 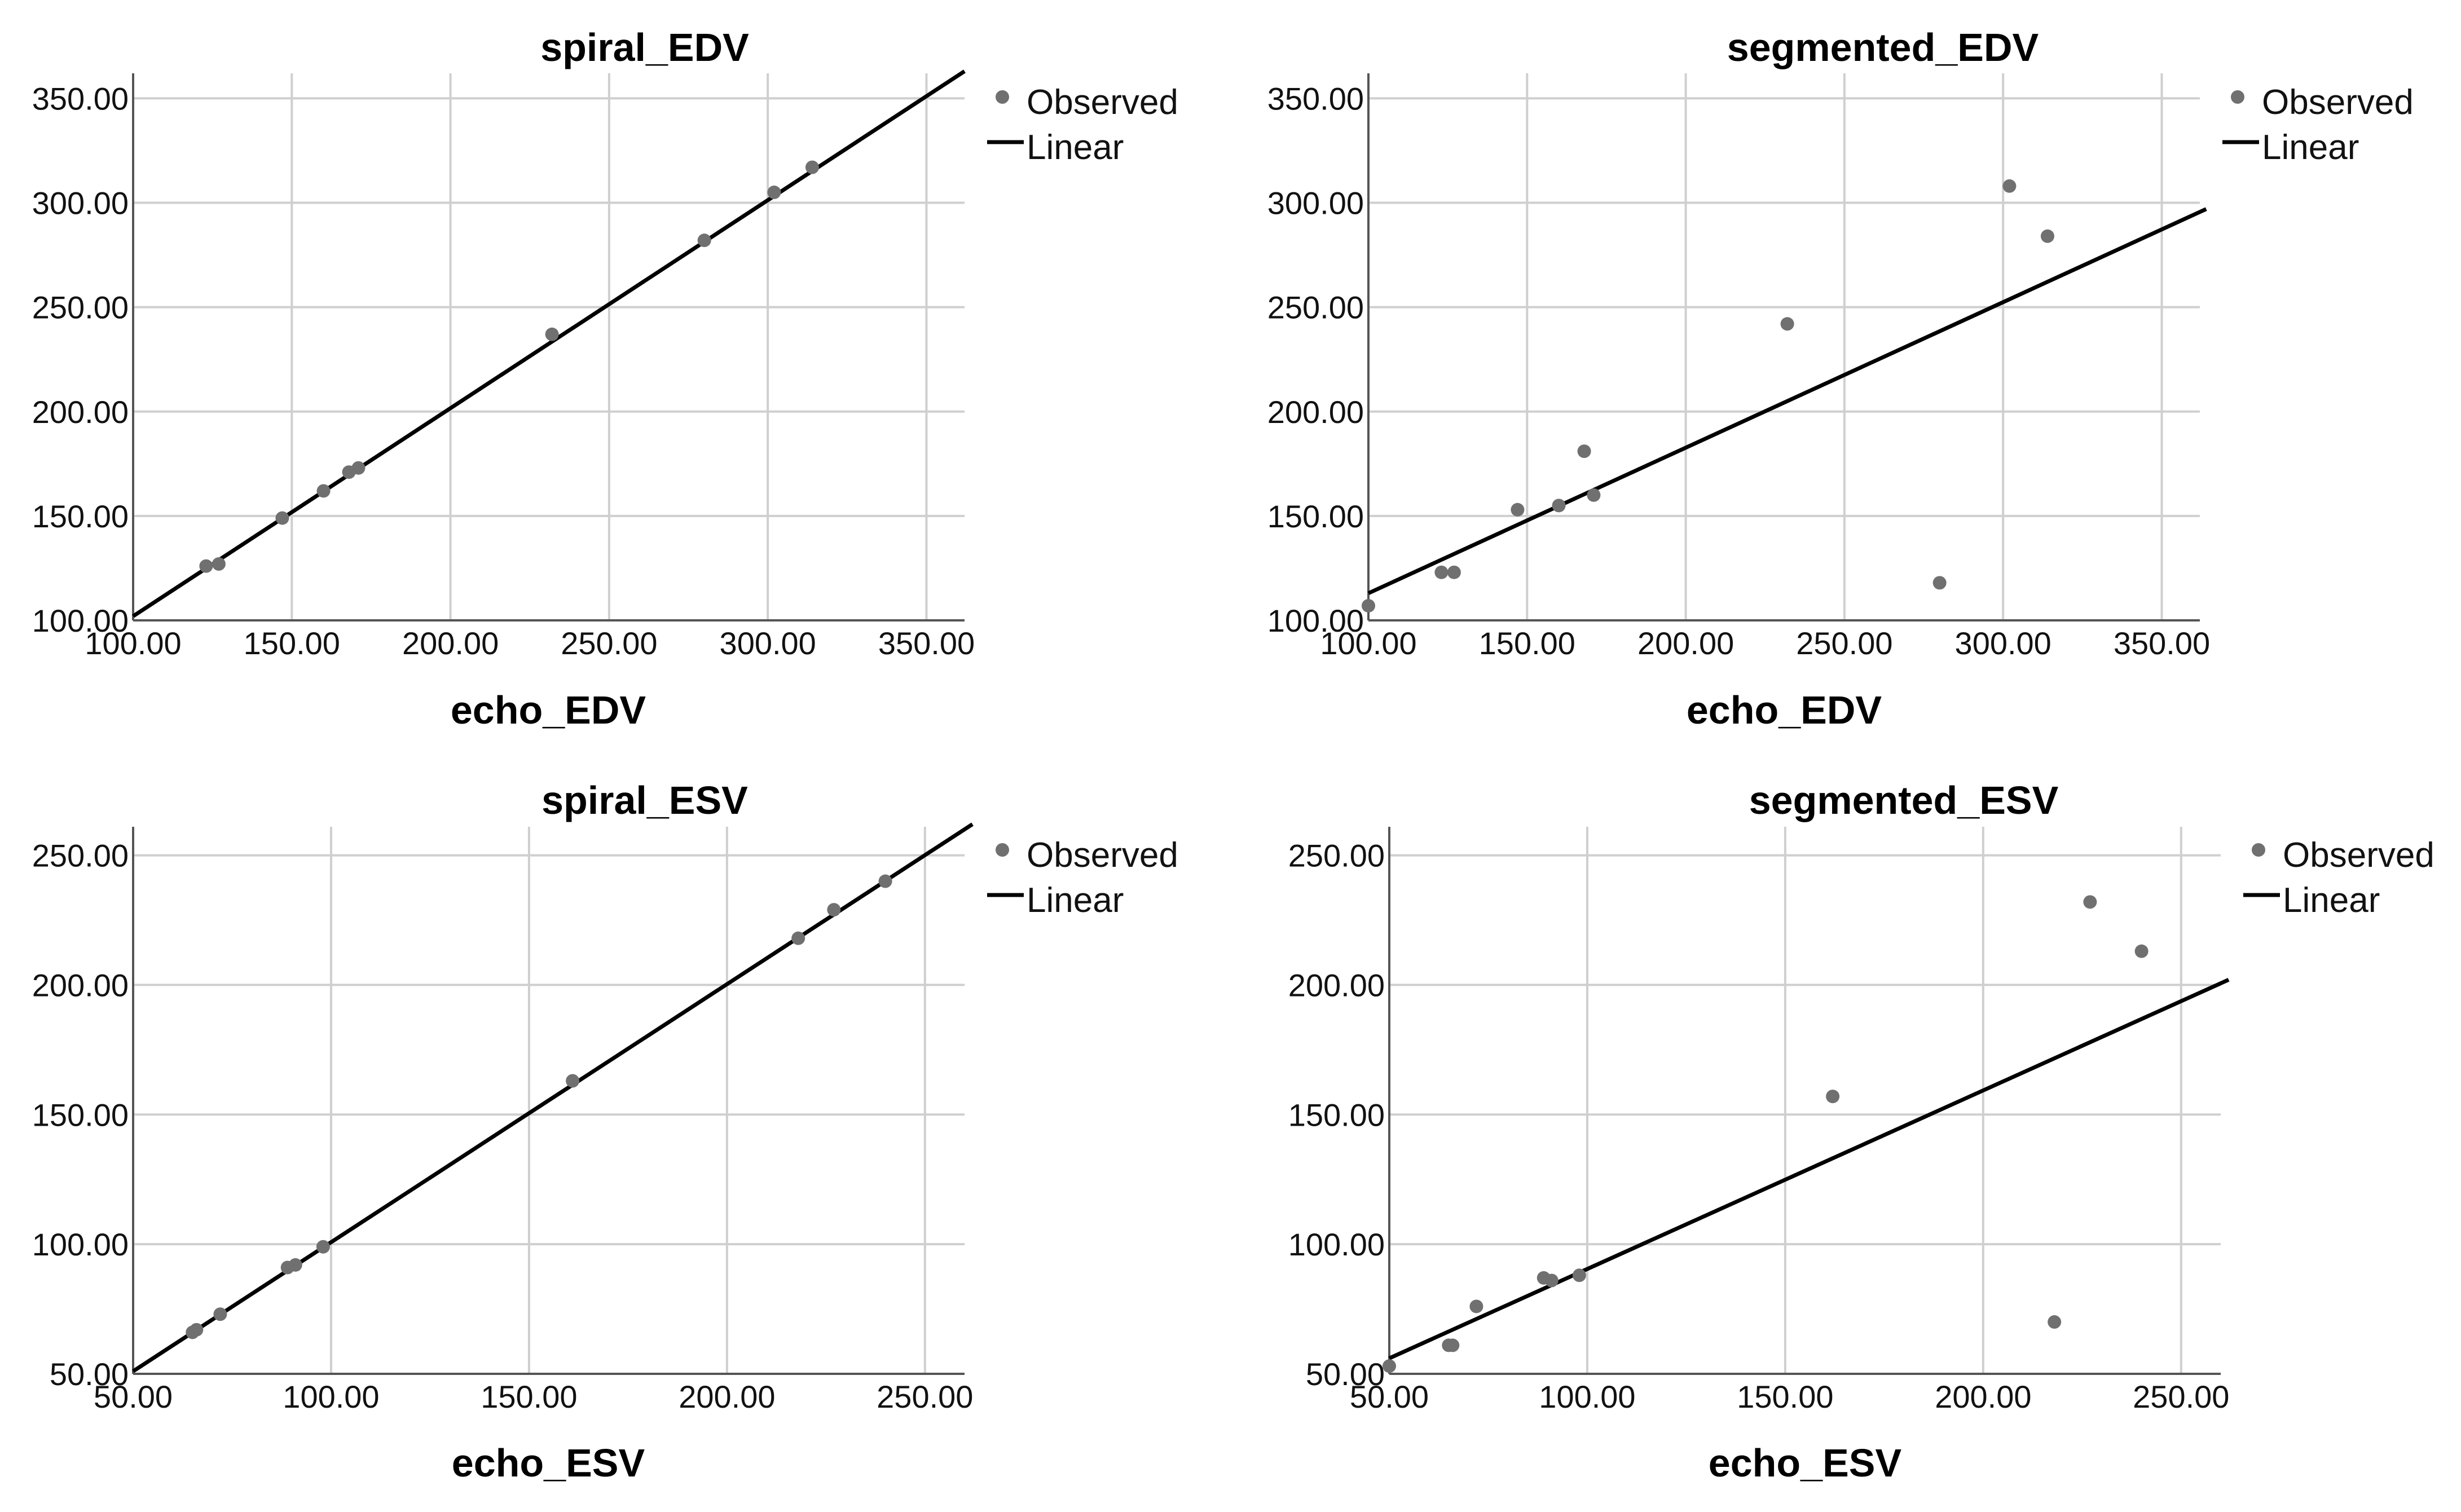 What do you see at coordinates (1883, 47) in the screenshot?
I see `chart-title: segmented_EDV` at bounding box center [1883, 47].